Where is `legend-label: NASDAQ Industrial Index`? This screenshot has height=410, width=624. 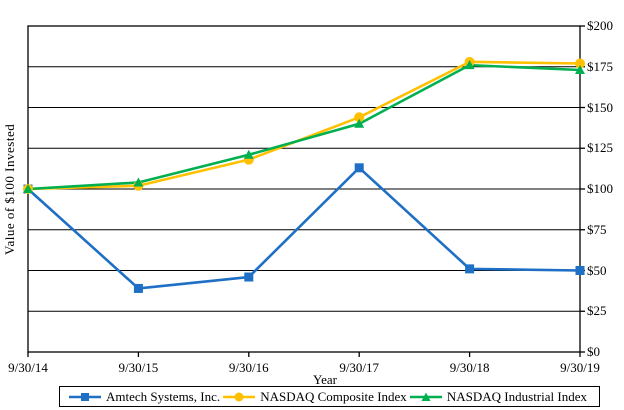 legend-label: NASDAQ Industrial Index is located at coordinates (516, 396).